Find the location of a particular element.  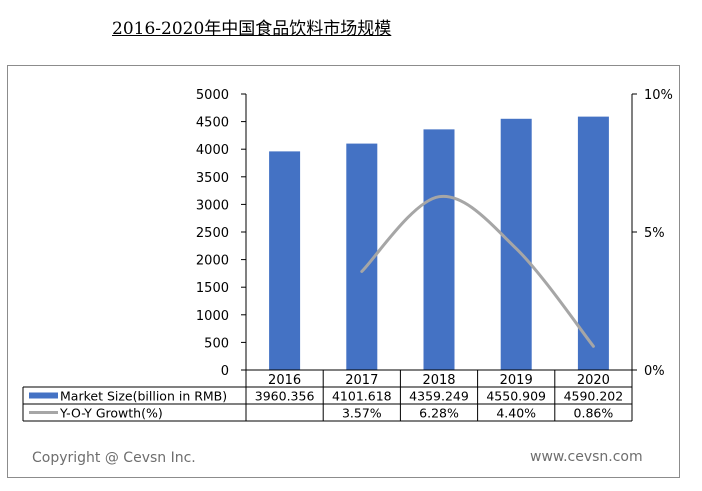

table-cell-value: 0.86% is located at coordinates (594, 413).